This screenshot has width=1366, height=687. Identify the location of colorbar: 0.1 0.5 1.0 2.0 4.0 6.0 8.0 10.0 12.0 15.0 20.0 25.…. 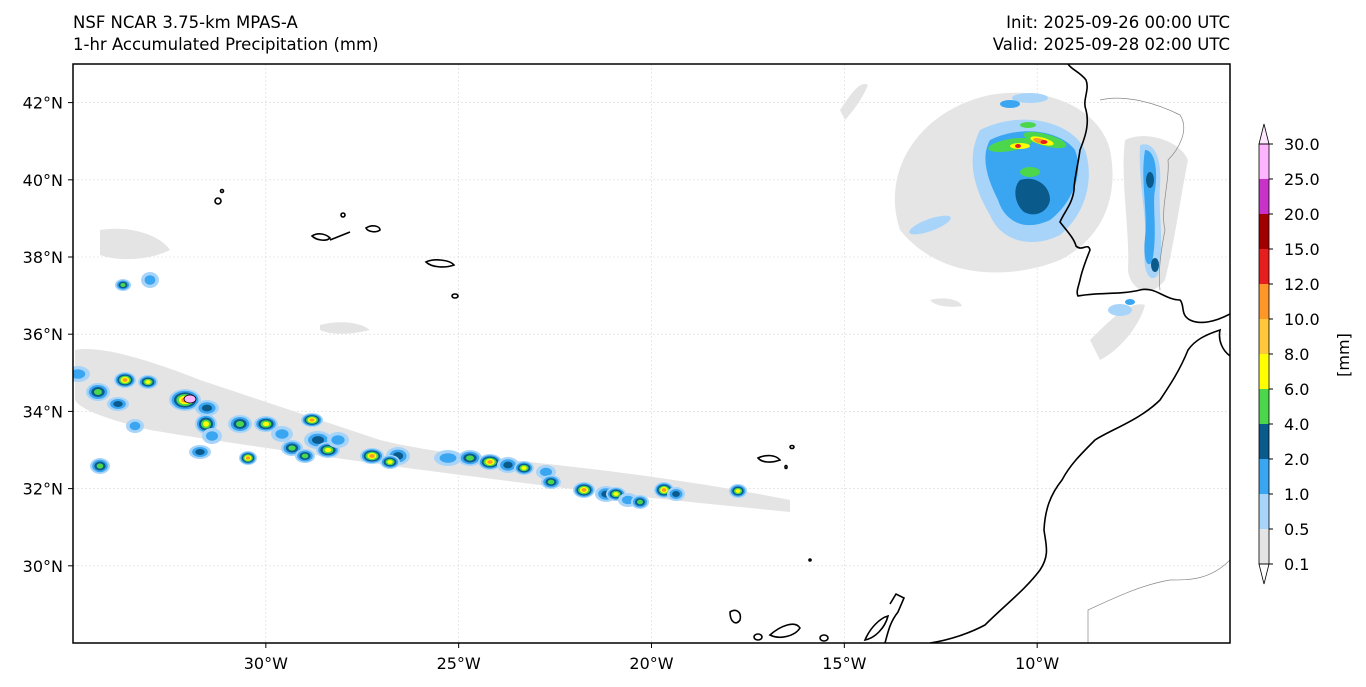
(1289, 354).